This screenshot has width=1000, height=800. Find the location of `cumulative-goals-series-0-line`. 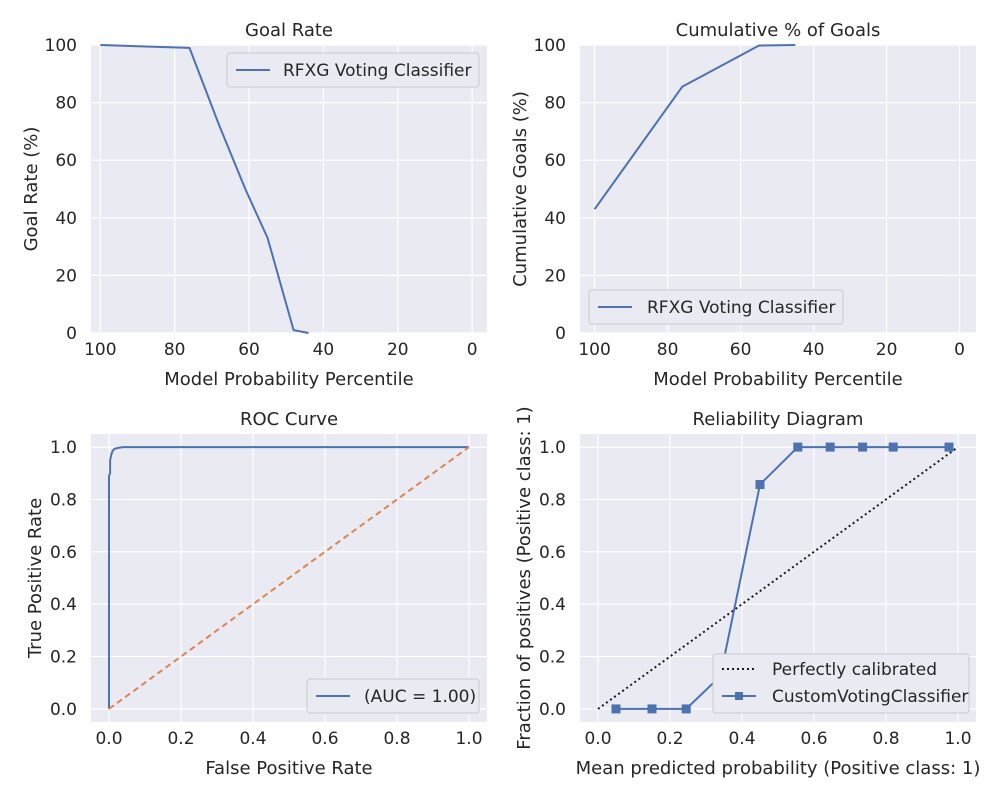

cumulative-goals-series-0-line is located at coordinates (694, 127).